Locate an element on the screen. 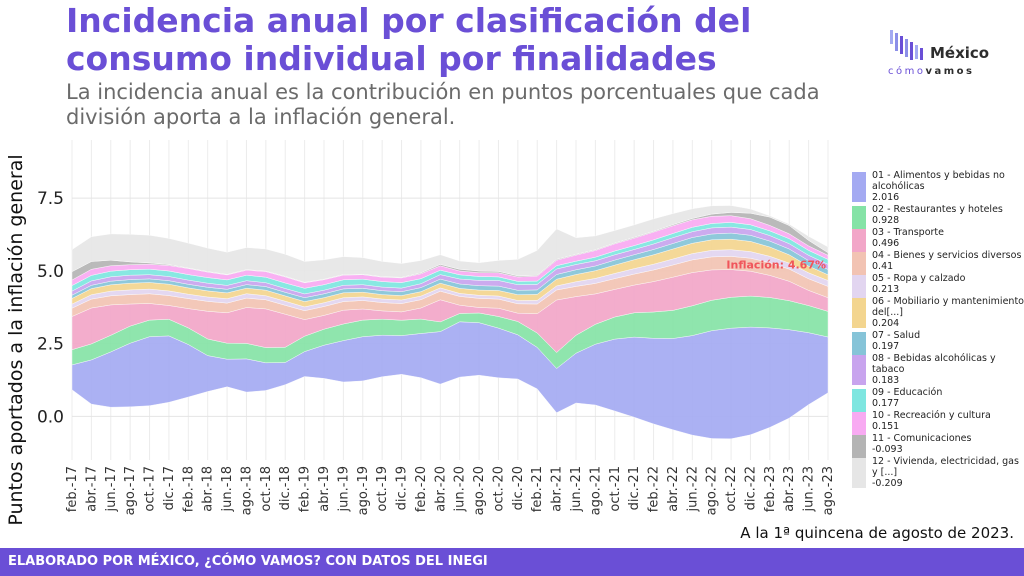 This screenshot has width=1024, height=576. x-tick-label: feb.-20 is located at coordinates (421, 489).